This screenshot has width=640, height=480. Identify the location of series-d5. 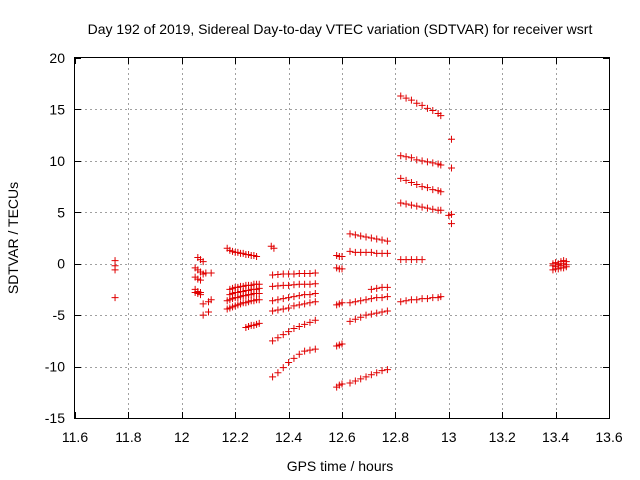
(368, 316).